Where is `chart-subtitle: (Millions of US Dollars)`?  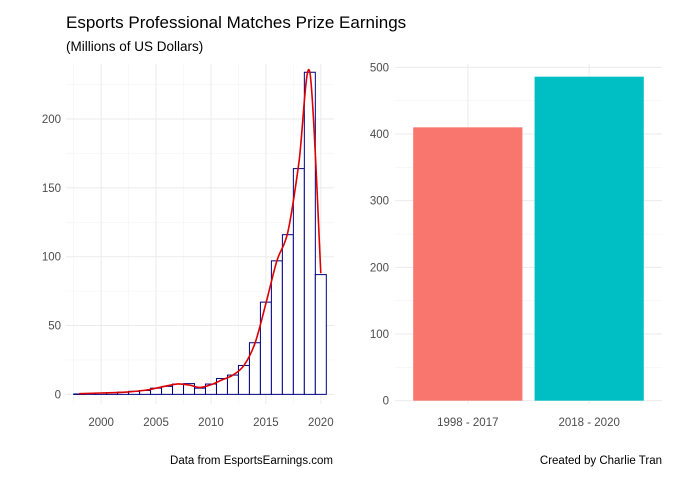
chart-subtitle: (Millions of US Dollars) is located at coordinates (135, 46).